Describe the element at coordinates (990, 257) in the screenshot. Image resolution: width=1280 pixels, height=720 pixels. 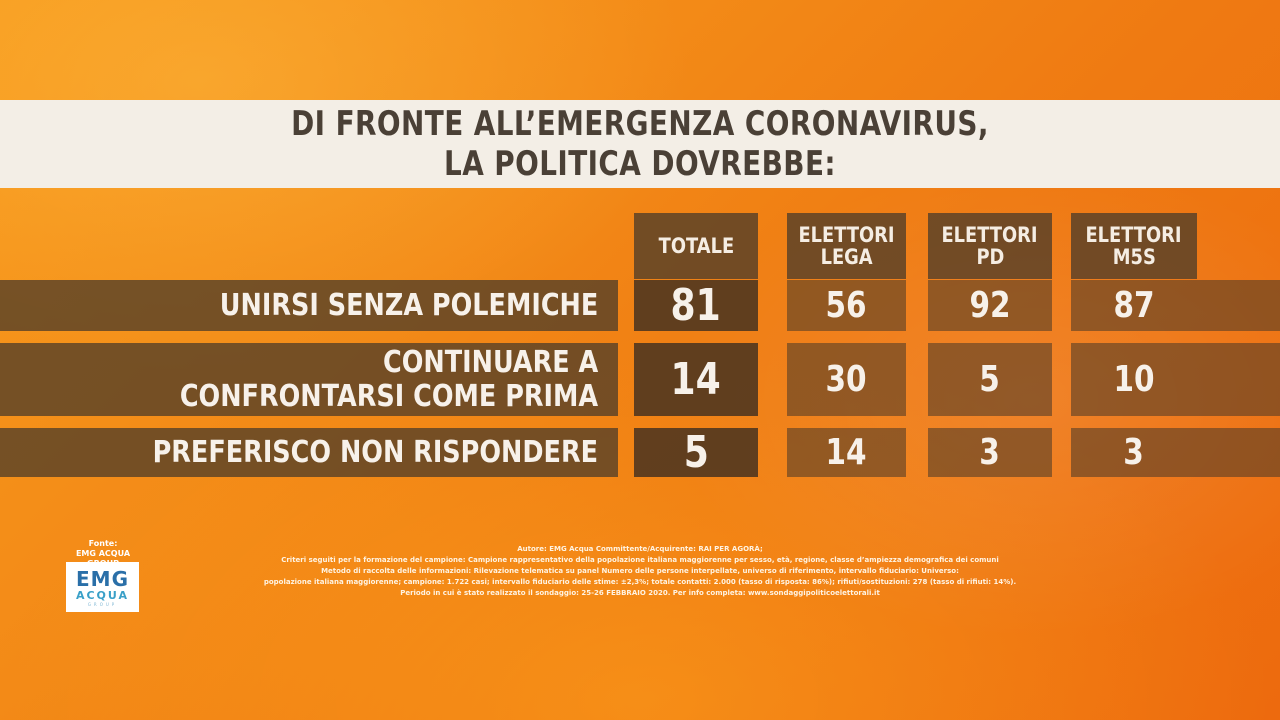
I see `column-header-line: PD` at that location.